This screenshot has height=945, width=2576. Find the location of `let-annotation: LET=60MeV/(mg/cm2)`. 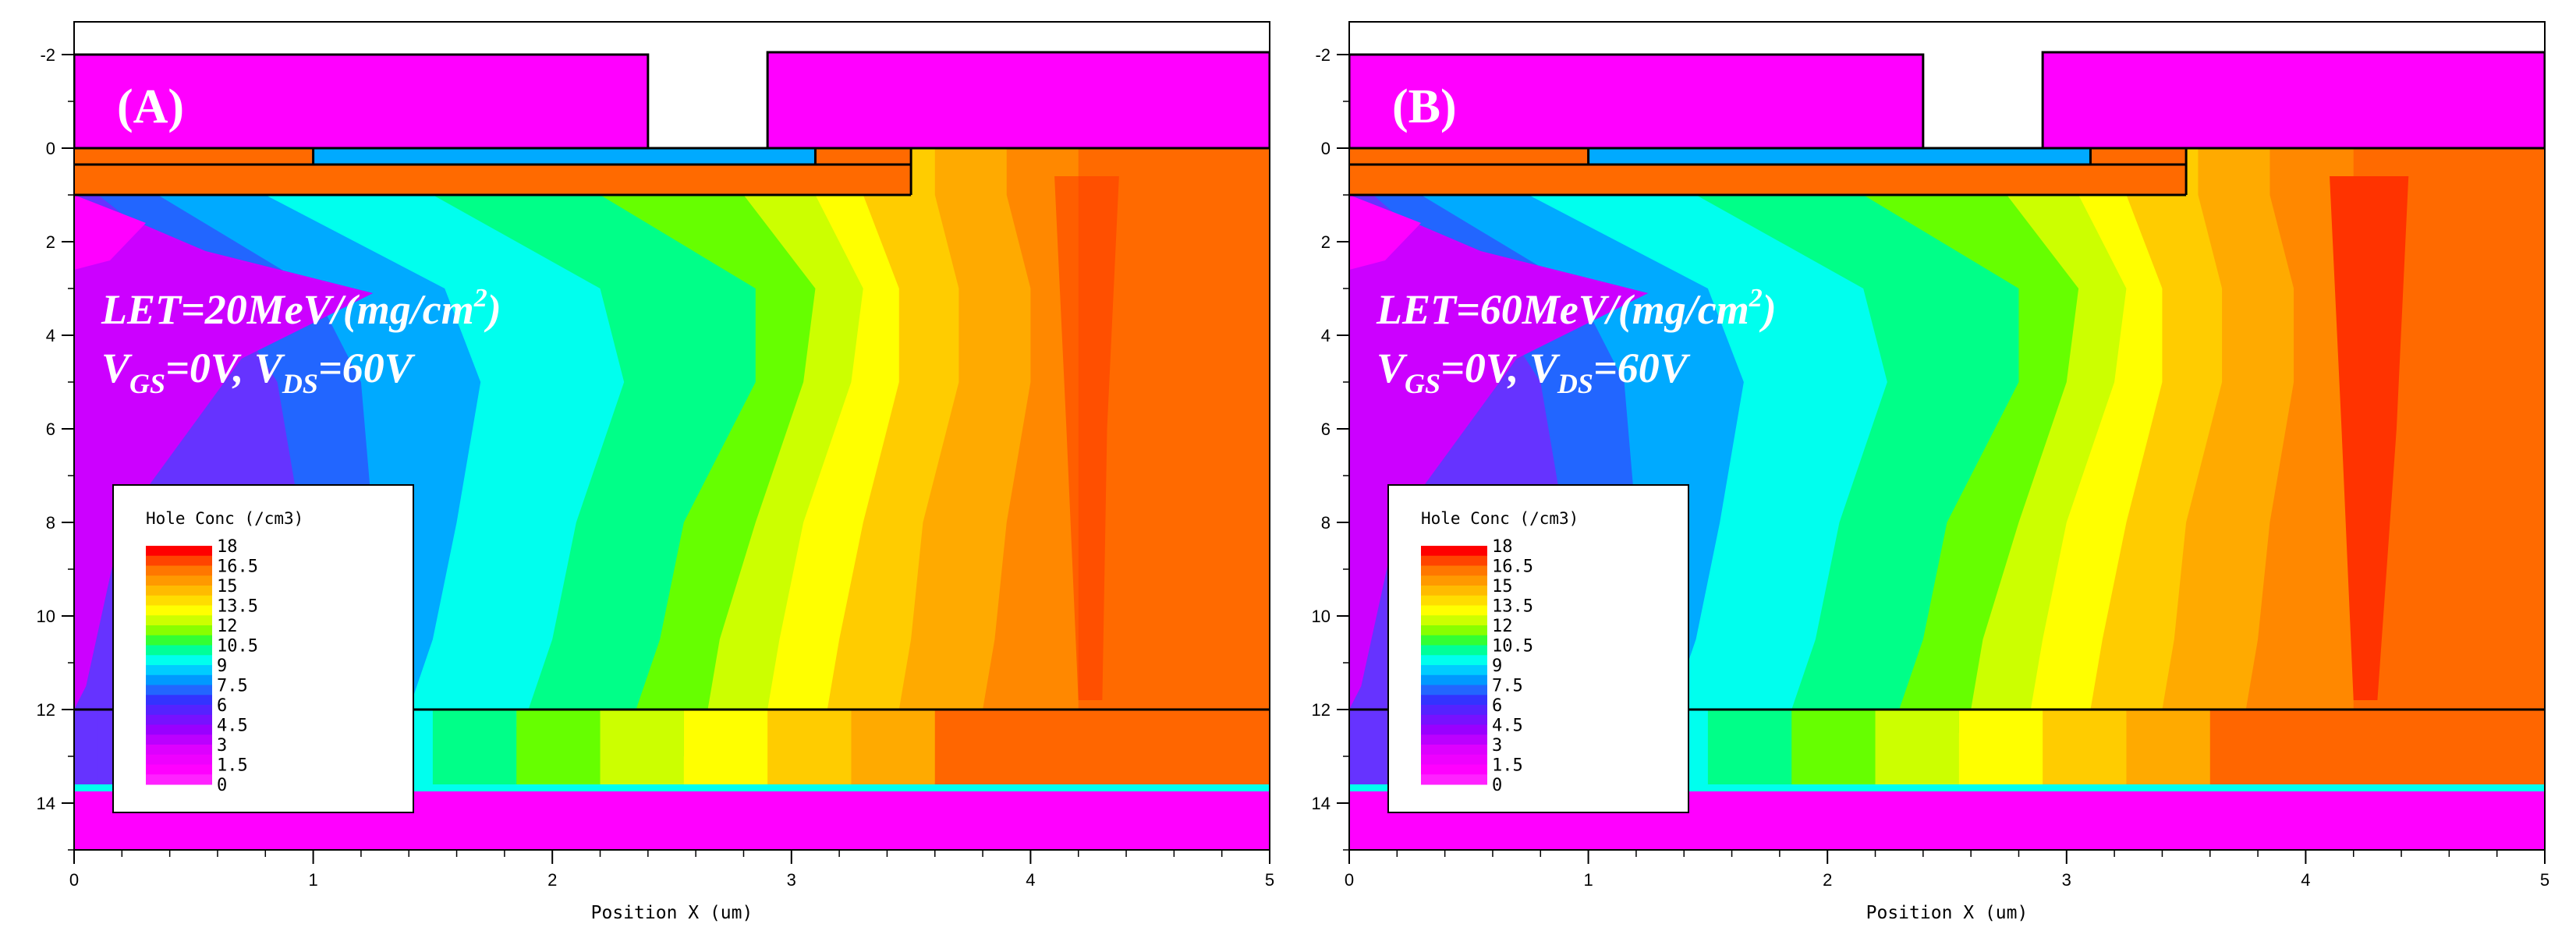

let-annotation: LET=60MeV/(mg/cm2) is located at coordinates (1577, 308).